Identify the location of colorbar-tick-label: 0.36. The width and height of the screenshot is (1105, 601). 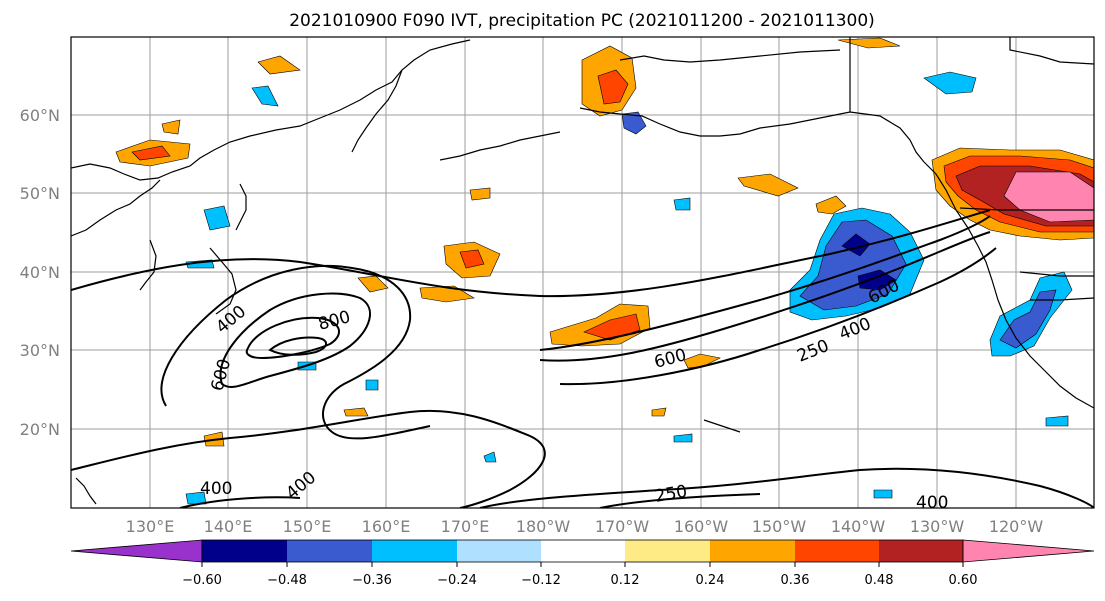
(795, 580).